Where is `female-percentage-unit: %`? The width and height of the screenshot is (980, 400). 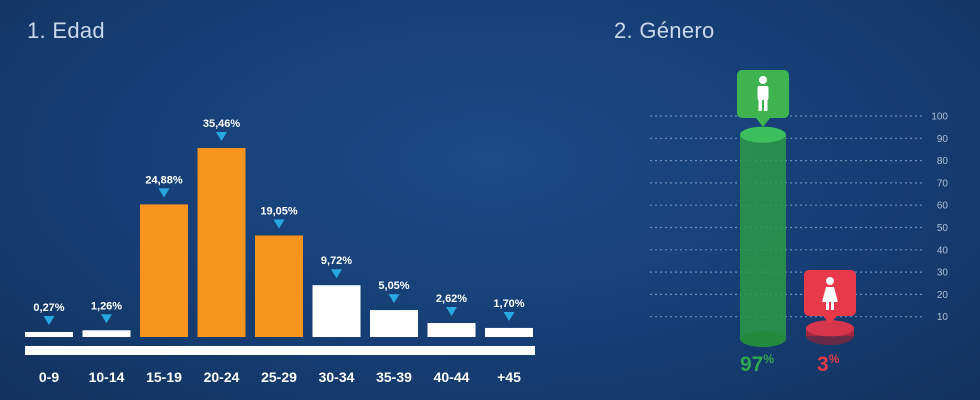
female-percentage-unit: % is located at coordinates (834, 359).